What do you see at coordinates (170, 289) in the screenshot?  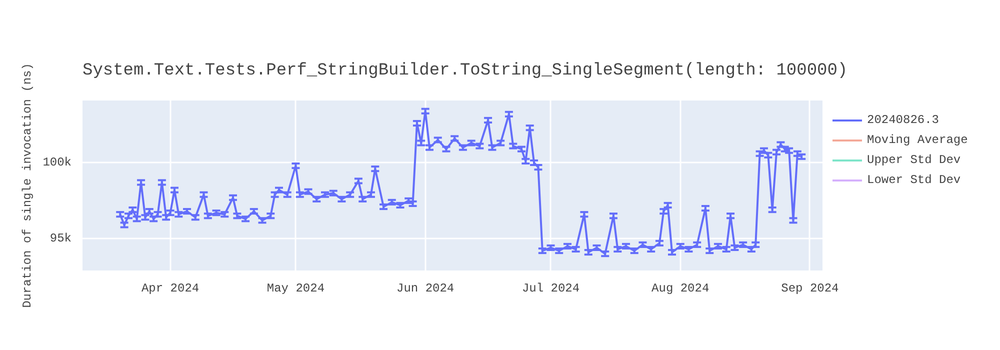 I see `x-tick-label: Apr 2024` at bounding box center [170, 289].